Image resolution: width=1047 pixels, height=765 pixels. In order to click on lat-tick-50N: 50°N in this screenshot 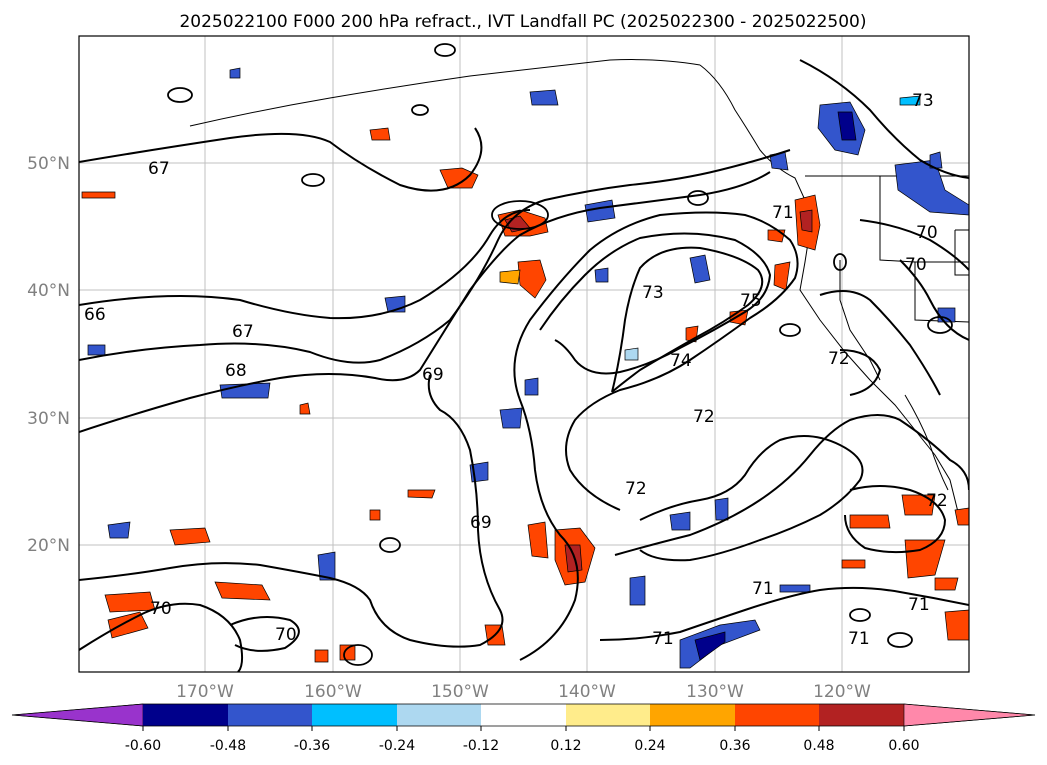, I will do `click(48, 164)`.